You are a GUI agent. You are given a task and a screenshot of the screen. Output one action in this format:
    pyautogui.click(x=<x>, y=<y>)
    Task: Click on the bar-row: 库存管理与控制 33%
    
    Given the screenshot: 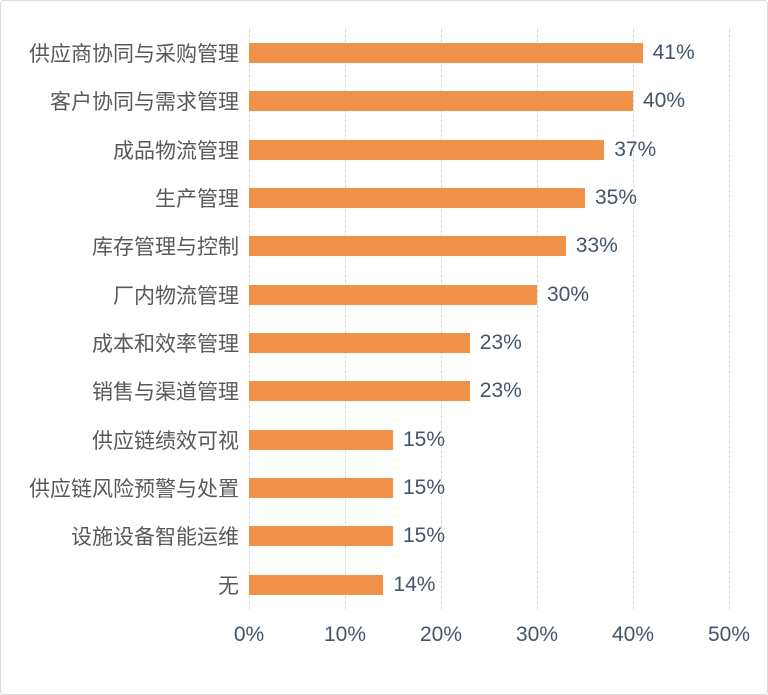 What is the action you would take?
    pyautogui.click(x=384, y=246)
    